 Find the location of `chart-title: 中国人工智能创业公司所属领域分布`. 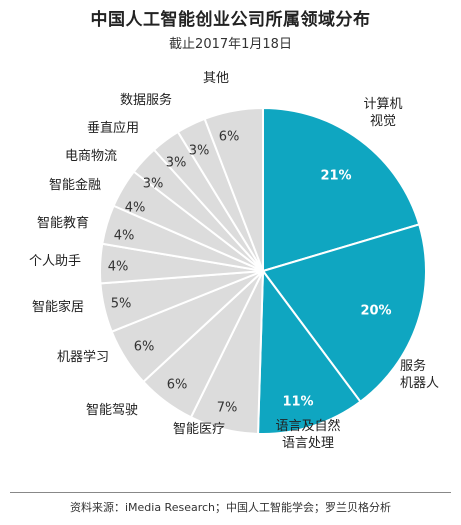

chart-title: 中国人工智能创业公司所属领域分布 is located at coordinates (230, 20).